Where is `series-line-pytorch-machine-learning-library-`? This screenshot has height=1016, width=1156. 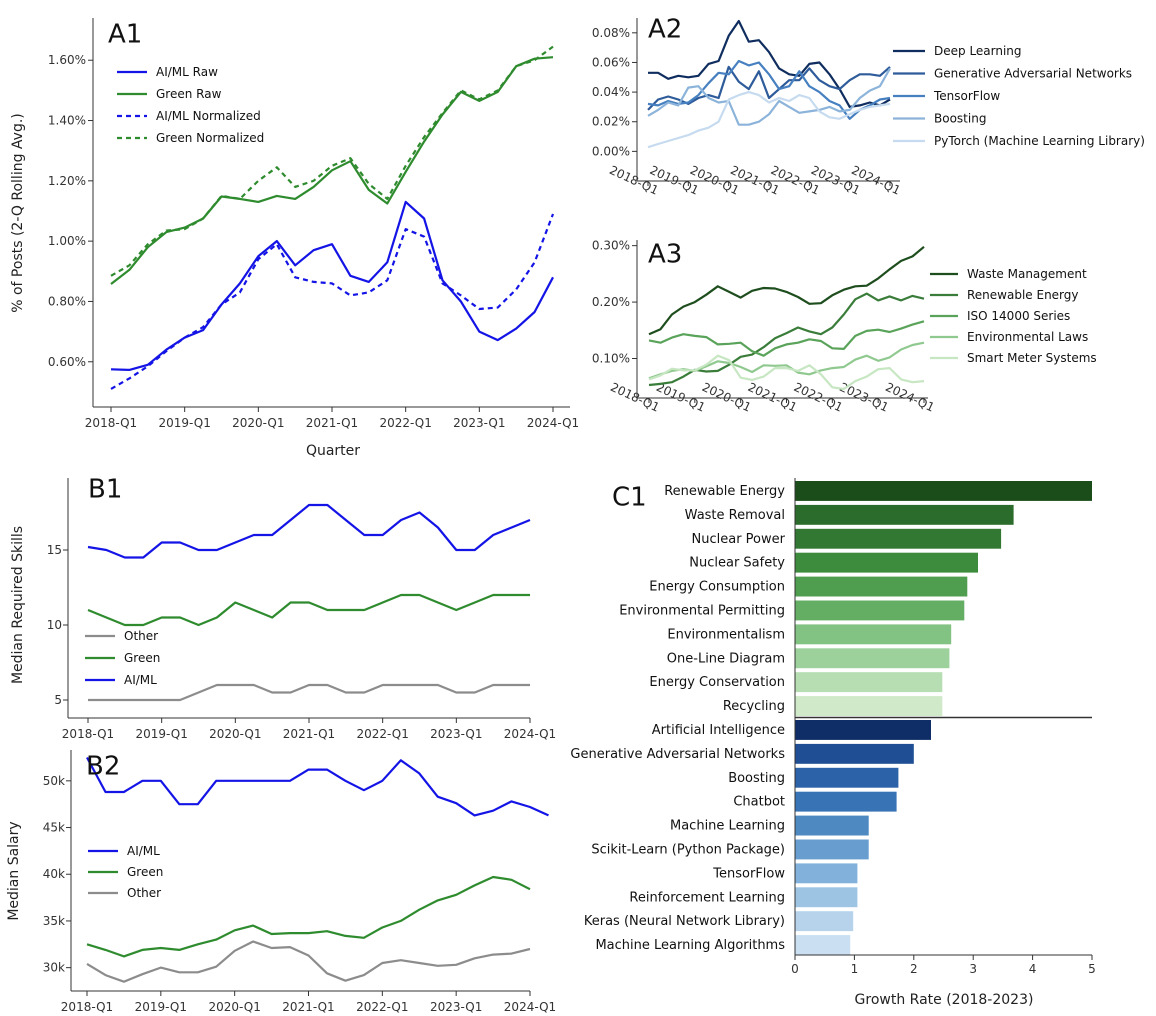 series-line-pytorch-machine-learning-library- is located at coordinates (769, 119).